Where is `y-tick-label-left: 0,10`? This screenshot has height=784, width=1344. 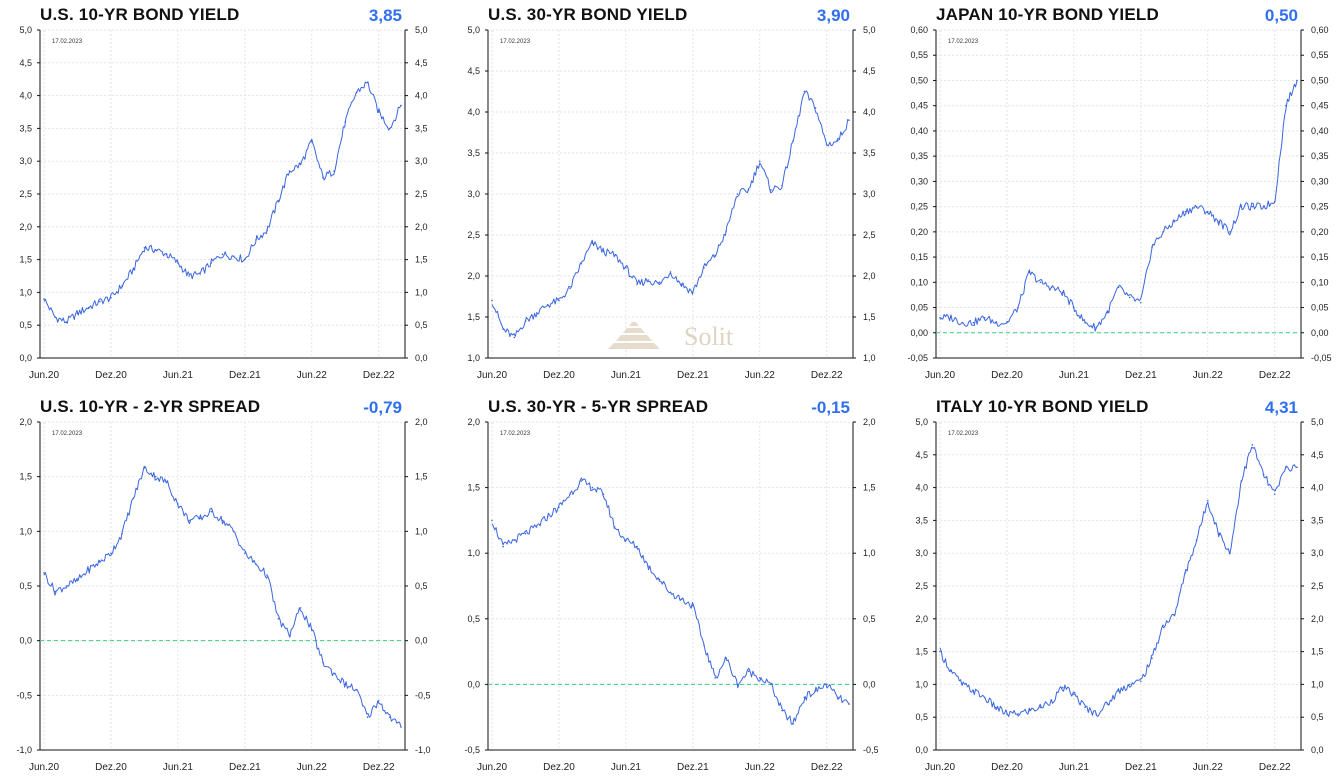
y-tick-label-left: 0,10 is located at coordinates (919, 282).